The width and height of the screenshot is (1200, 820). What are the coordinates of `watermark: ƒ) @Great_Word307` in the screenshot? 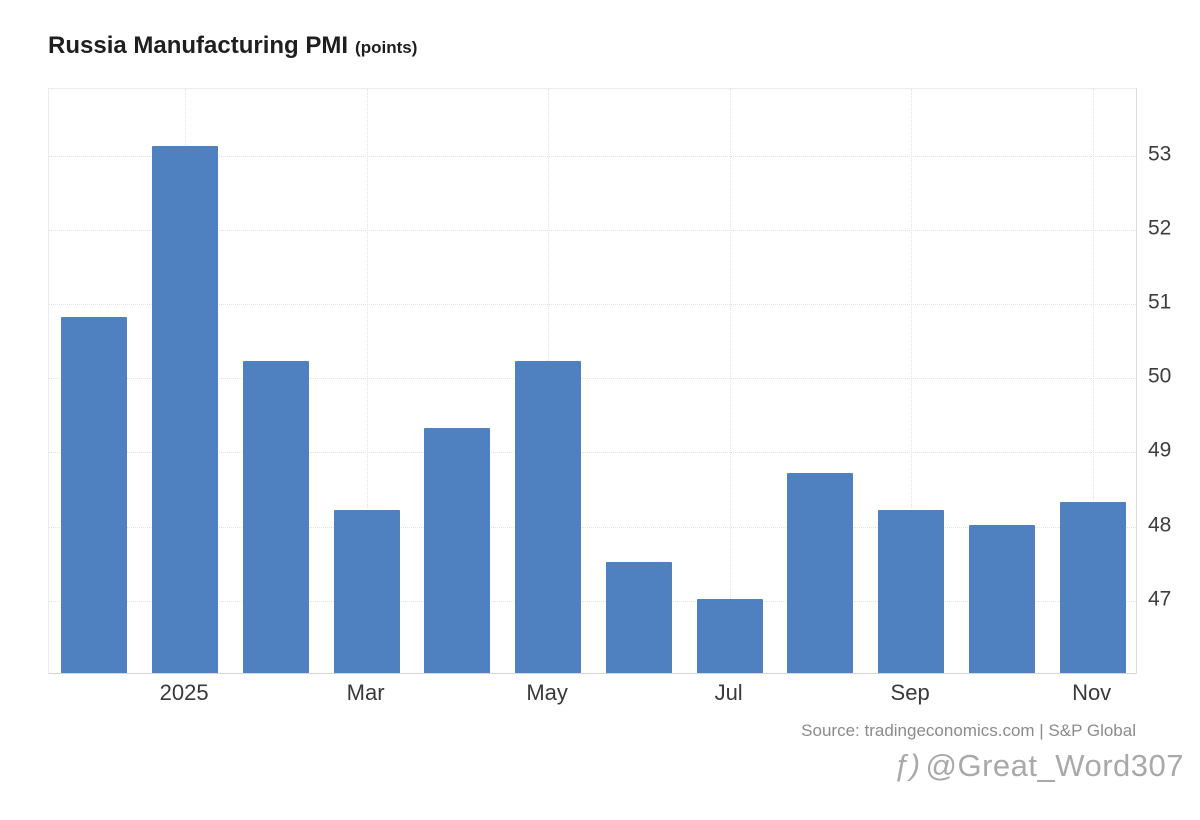 It's located at (1038, 766).